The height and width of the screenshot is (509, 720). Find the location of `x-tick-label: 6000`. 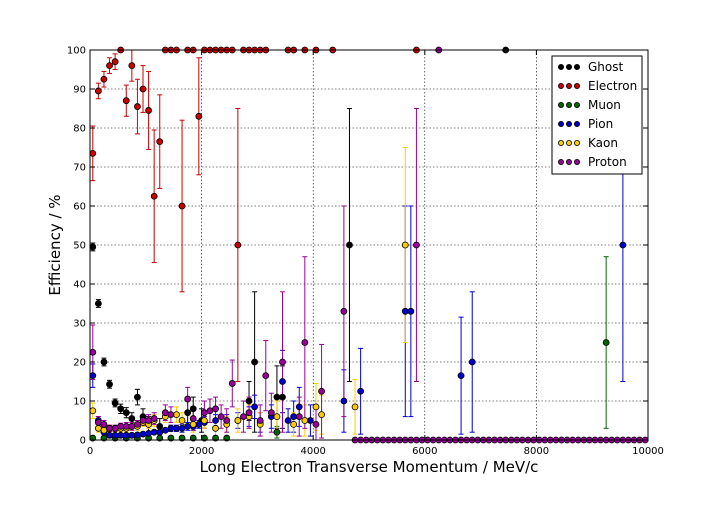

x-tick-label: 6000 is located at coordinates (424, 451).